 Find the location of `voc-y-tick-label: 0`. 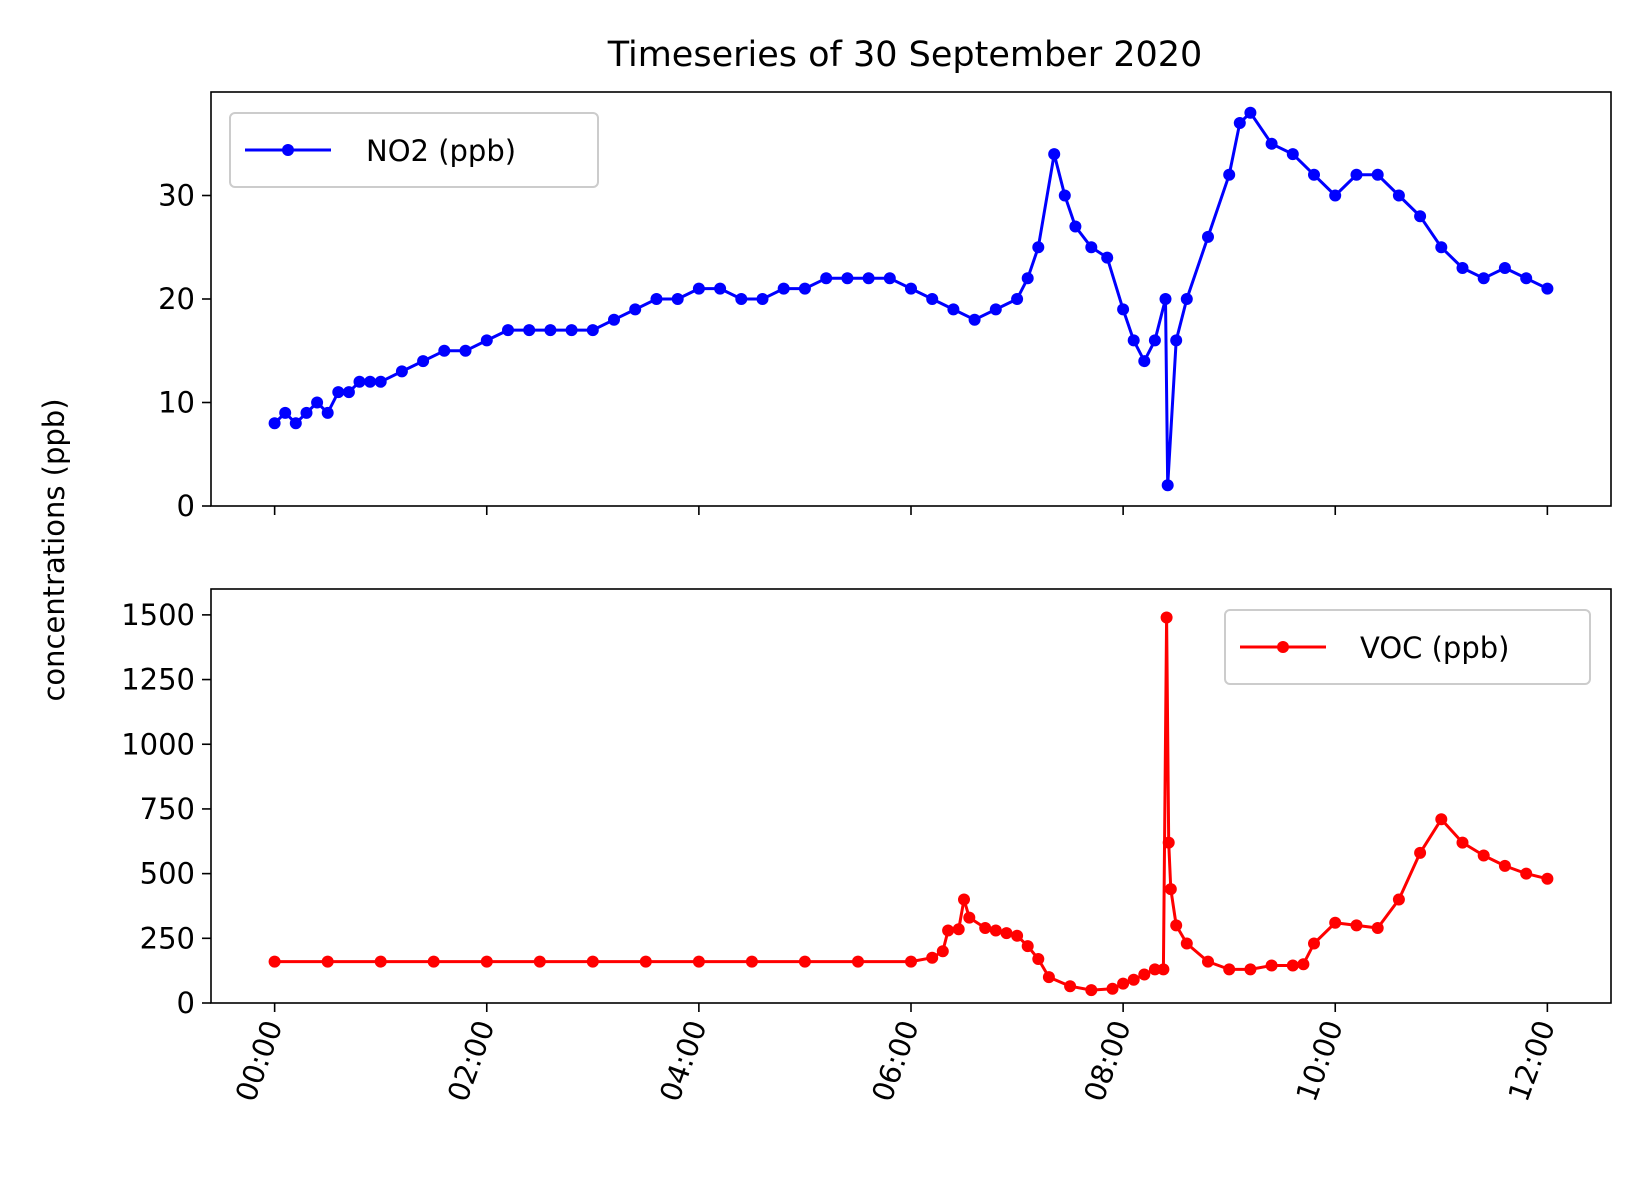

voc-y-tick-label: 0 is located at coordinates (186, 1003).